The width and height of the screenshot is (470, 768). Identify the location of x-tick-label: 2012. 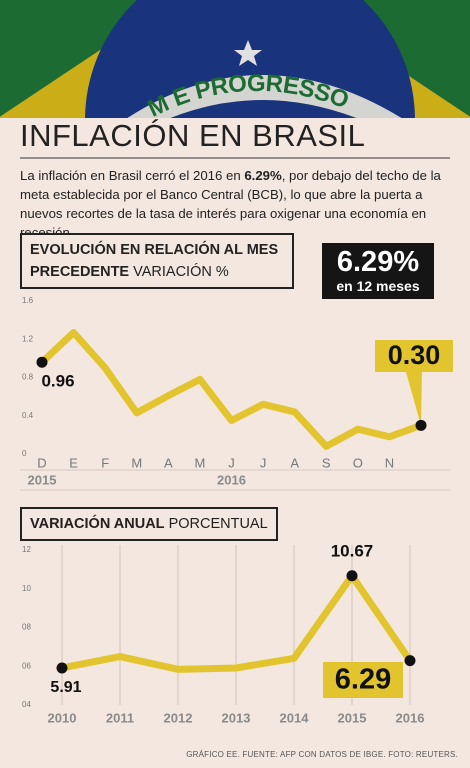
(178, 717).